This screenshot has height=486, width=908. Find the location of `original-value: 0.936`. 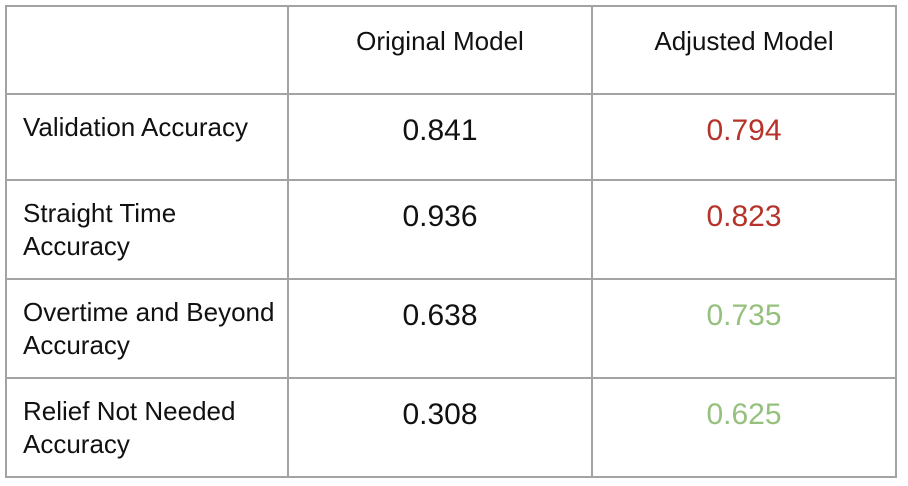

original-value: 0.936 is located at coordinates (440, 229).